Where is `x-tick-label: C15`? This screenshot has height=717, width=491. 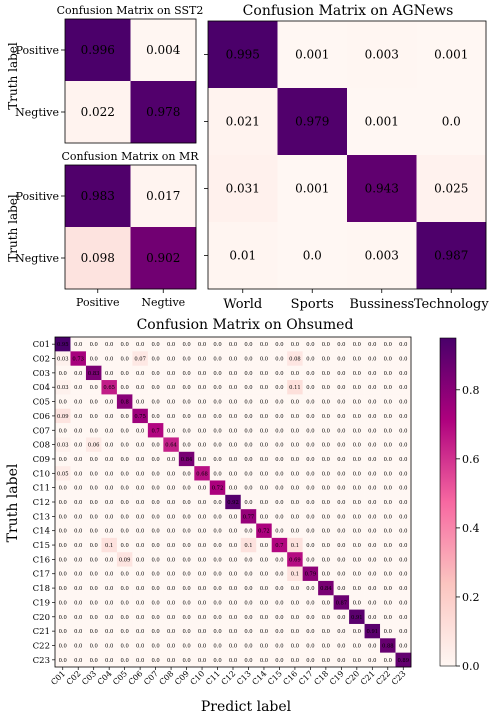 x-tick-label: C15 is located at coordinates (275, 678).